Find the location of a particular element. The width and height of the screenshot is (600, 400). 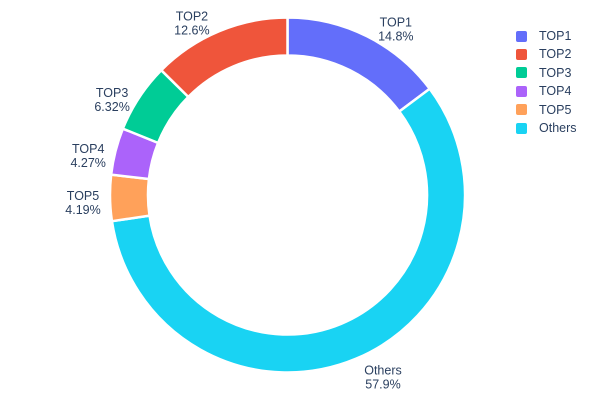

legend-item-top4: TOP4 is located at coordinates (546, 91).